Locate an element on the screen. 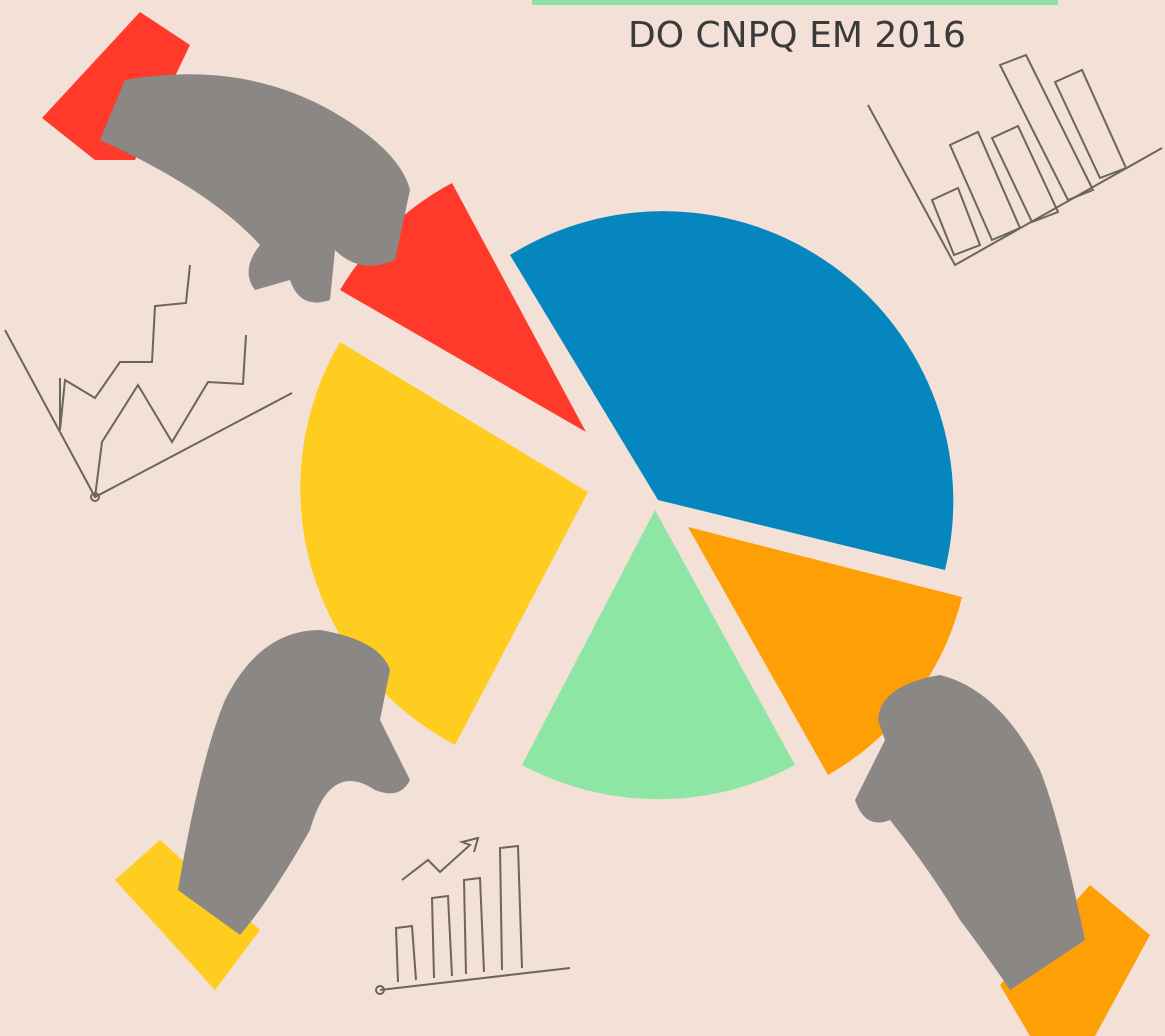 Image resolution: width=1165 pixels, height=1036 pixels. hand-bottom-left is located at coordinates (294, 782).